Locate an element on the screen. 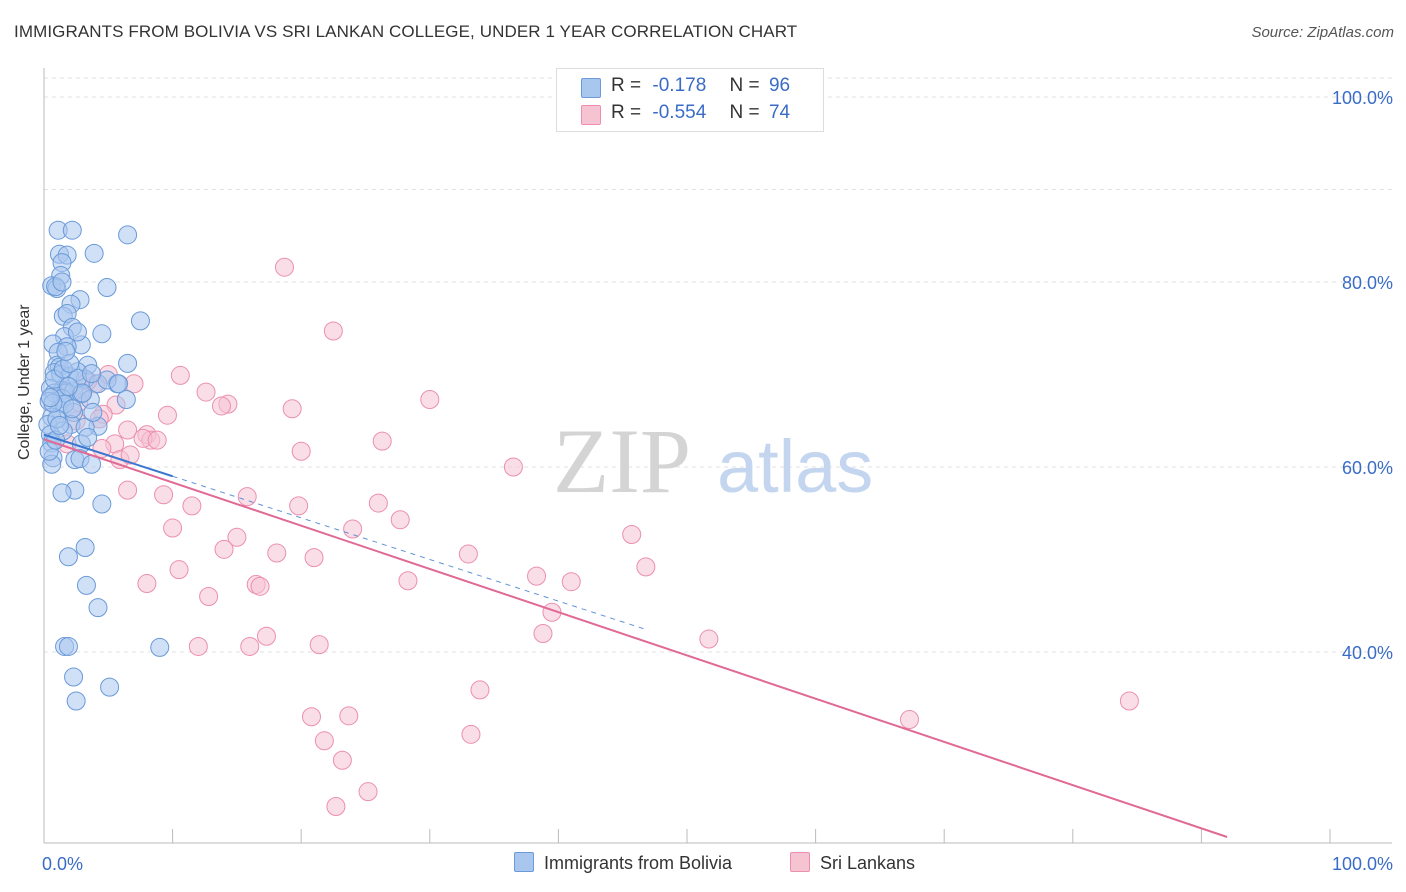 This screenshot has width=1406, height=892. bottom-legend-bolivia: Immigrants from Bolivia is located at coordinates (623, 863).